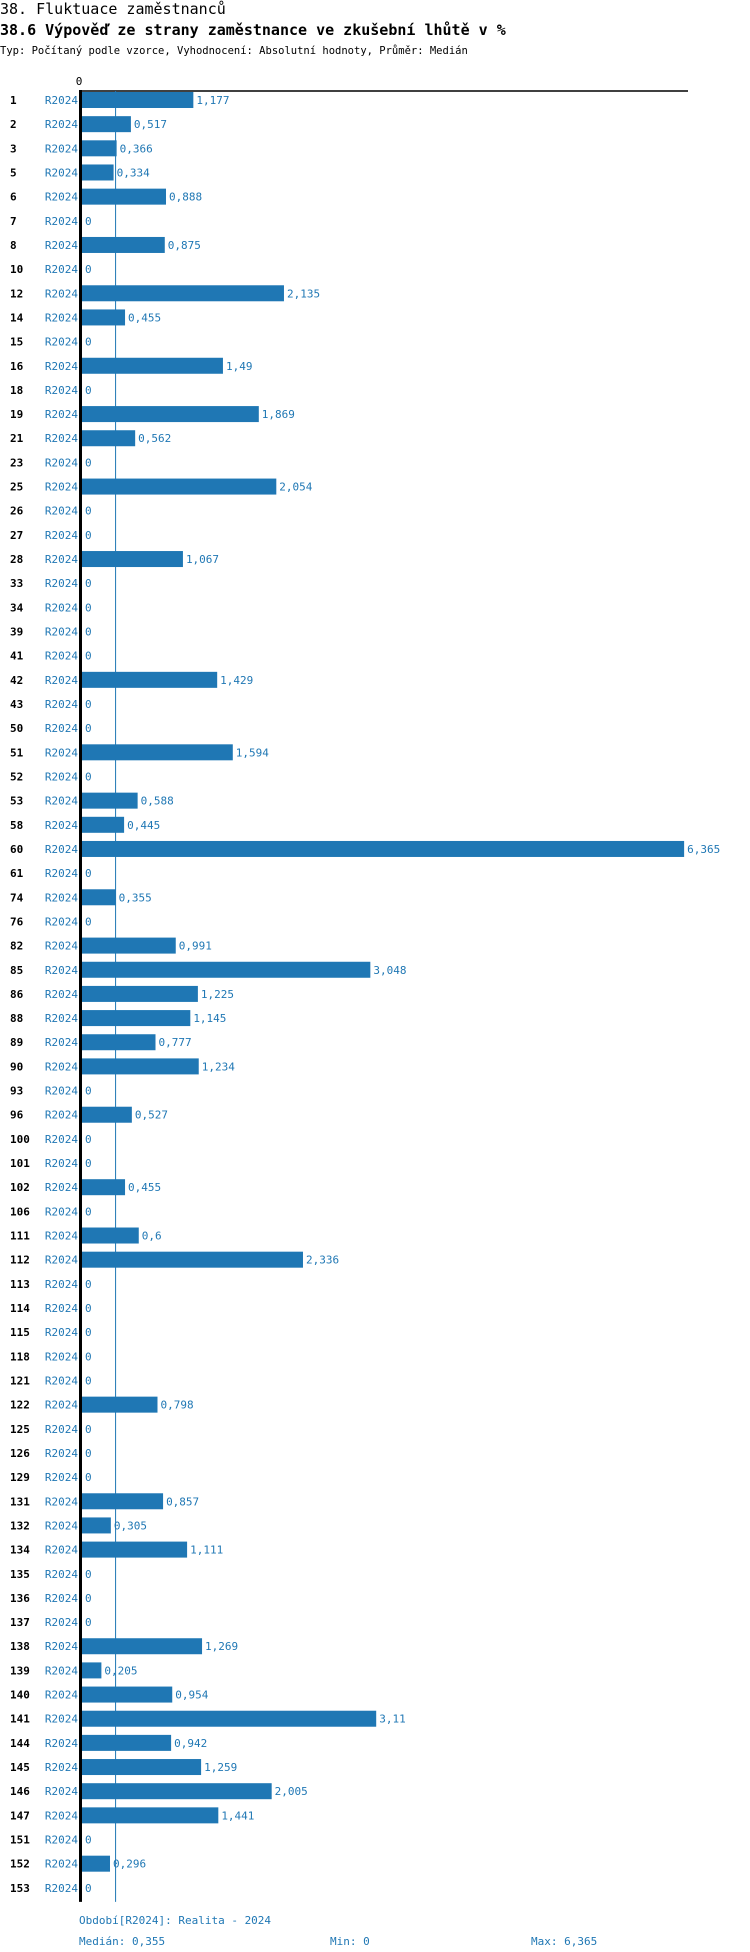 The height and width of the screenshot is (1952, 750). Describe the element at coordinates (20, 1791) in the screenshot. I see `category-label: 146` at that location.